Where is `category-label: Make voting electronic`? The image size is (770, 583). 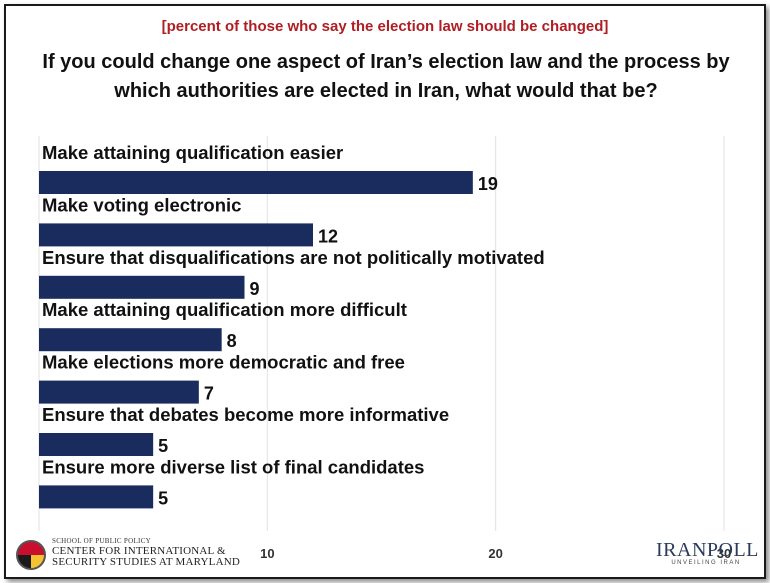
category-label: Make voting electronic is located at coordinates (141, 204).